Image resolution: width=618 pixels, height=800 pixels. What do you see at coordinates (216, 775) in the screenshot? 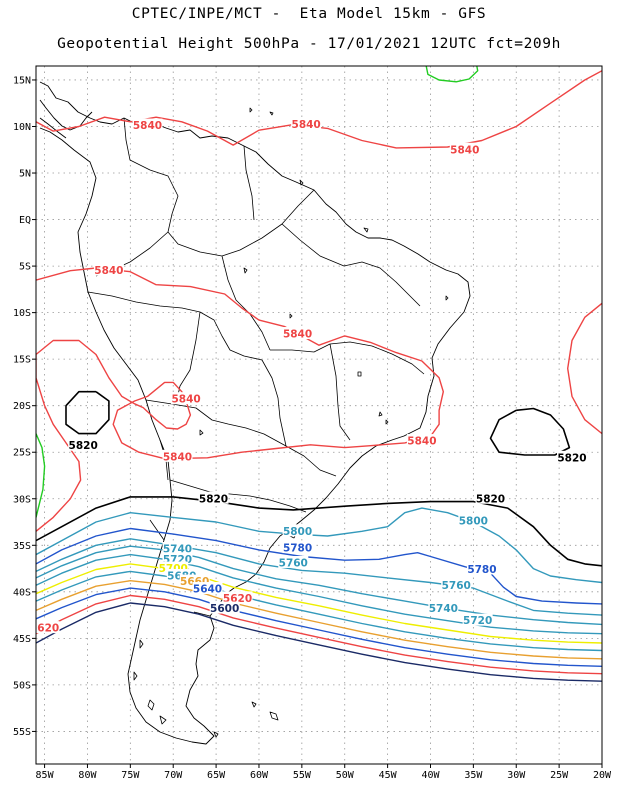
I see `lon-tick-label: 65W` at bounding box center [216, 775].